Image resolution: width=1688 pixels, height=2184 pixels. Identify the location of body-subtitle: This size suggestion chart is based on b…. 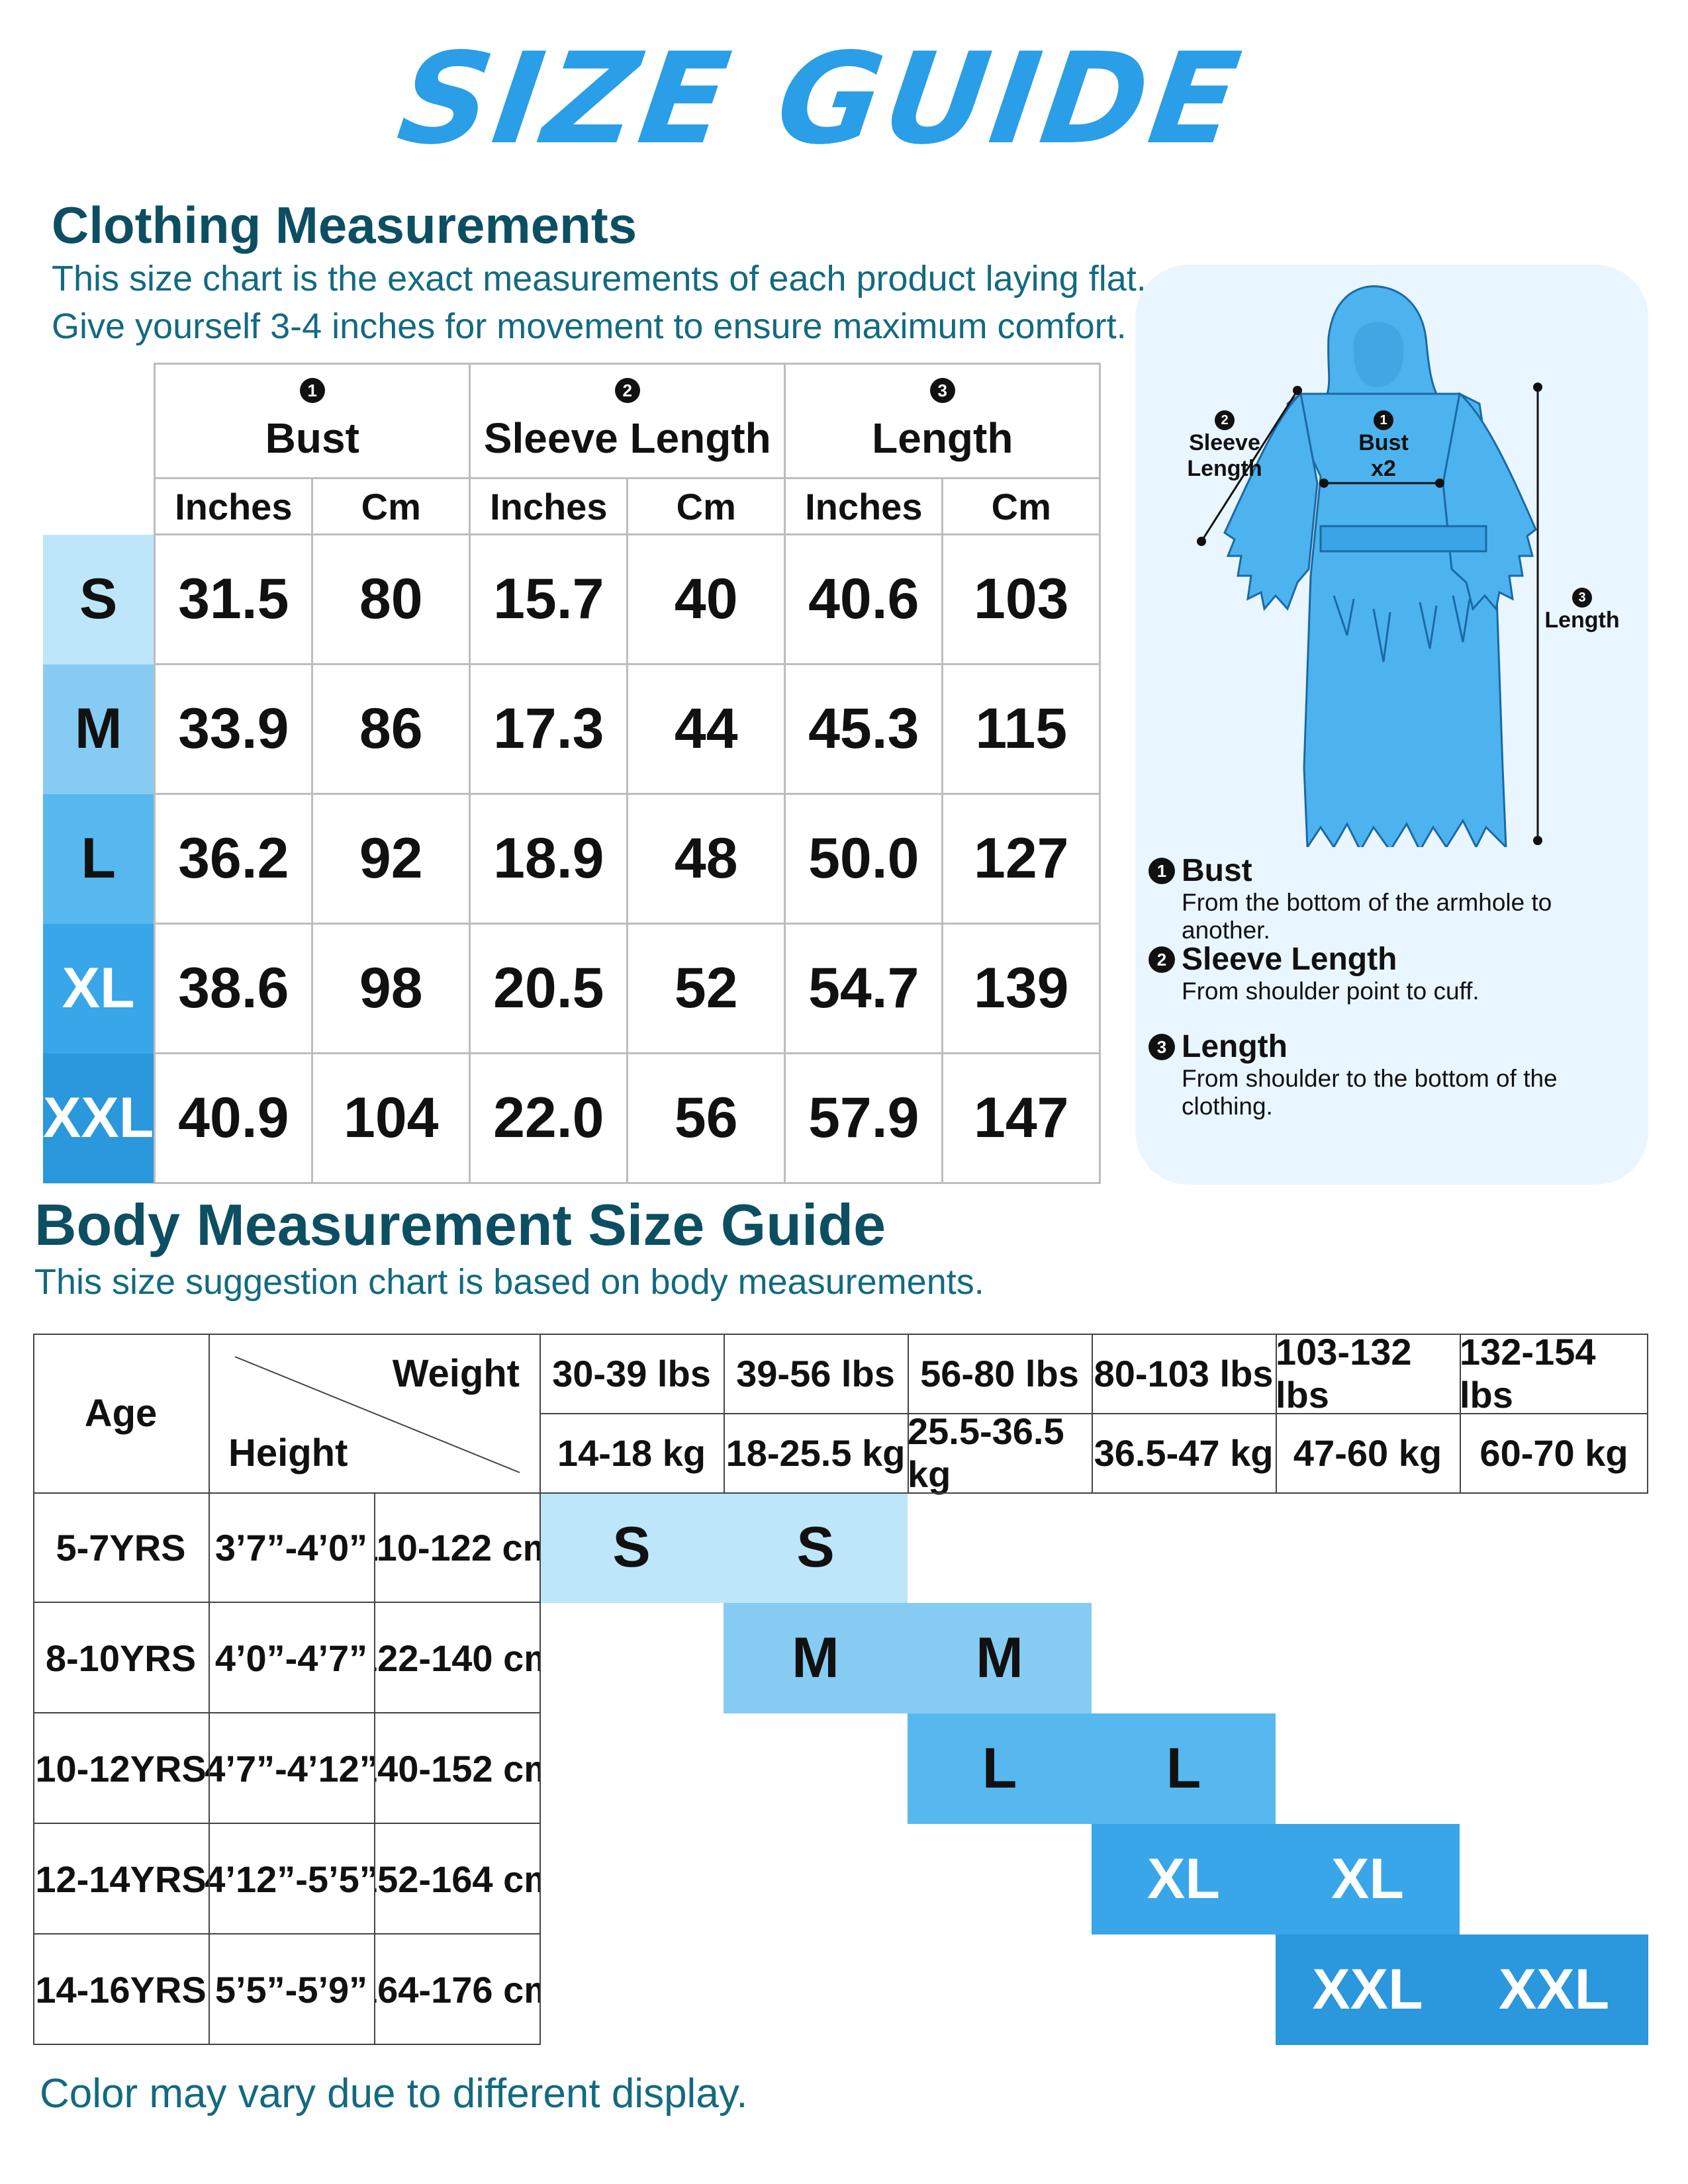
(509, 1282).